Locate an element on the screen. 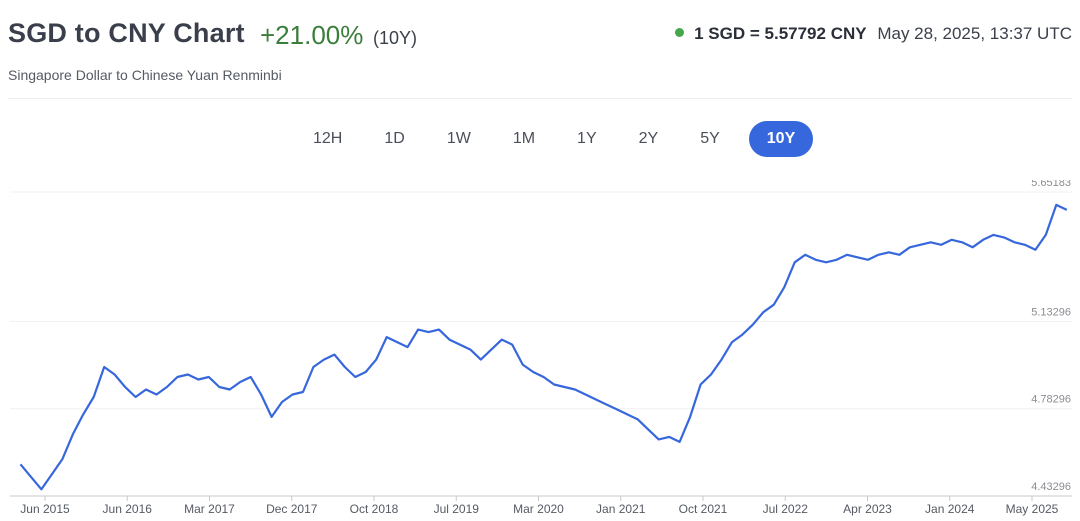  x-tick-label: Jun 2015 is located at coordinates (45, 509).